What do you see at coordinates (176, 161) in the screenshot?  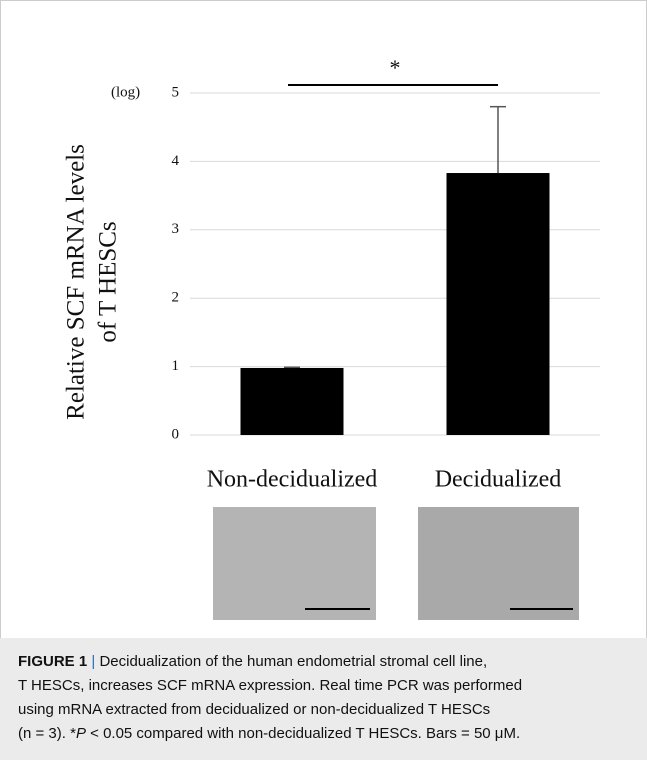 I see `y-tick-label: 4` at bounding box center [176, 161].